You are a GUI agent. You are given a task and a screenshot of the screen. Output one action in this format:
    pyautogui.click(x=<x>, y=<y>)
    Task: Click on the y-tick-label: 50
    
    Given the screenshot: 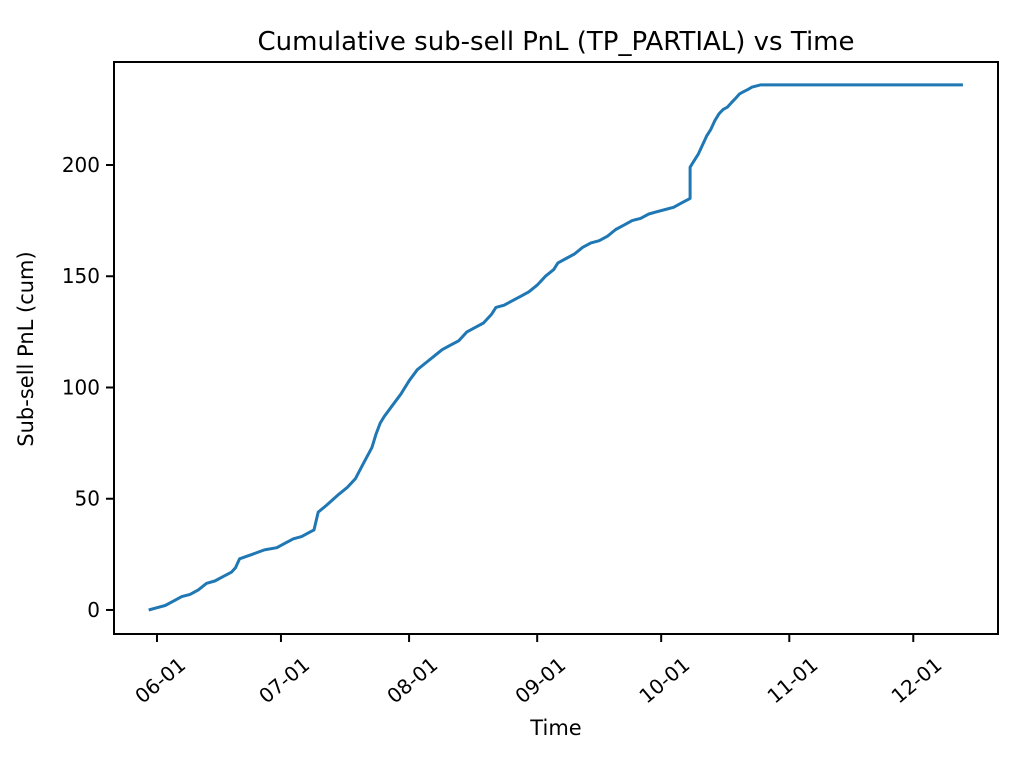 What is the action you would take?
    pyautogui.click(x=87, y=499)
    